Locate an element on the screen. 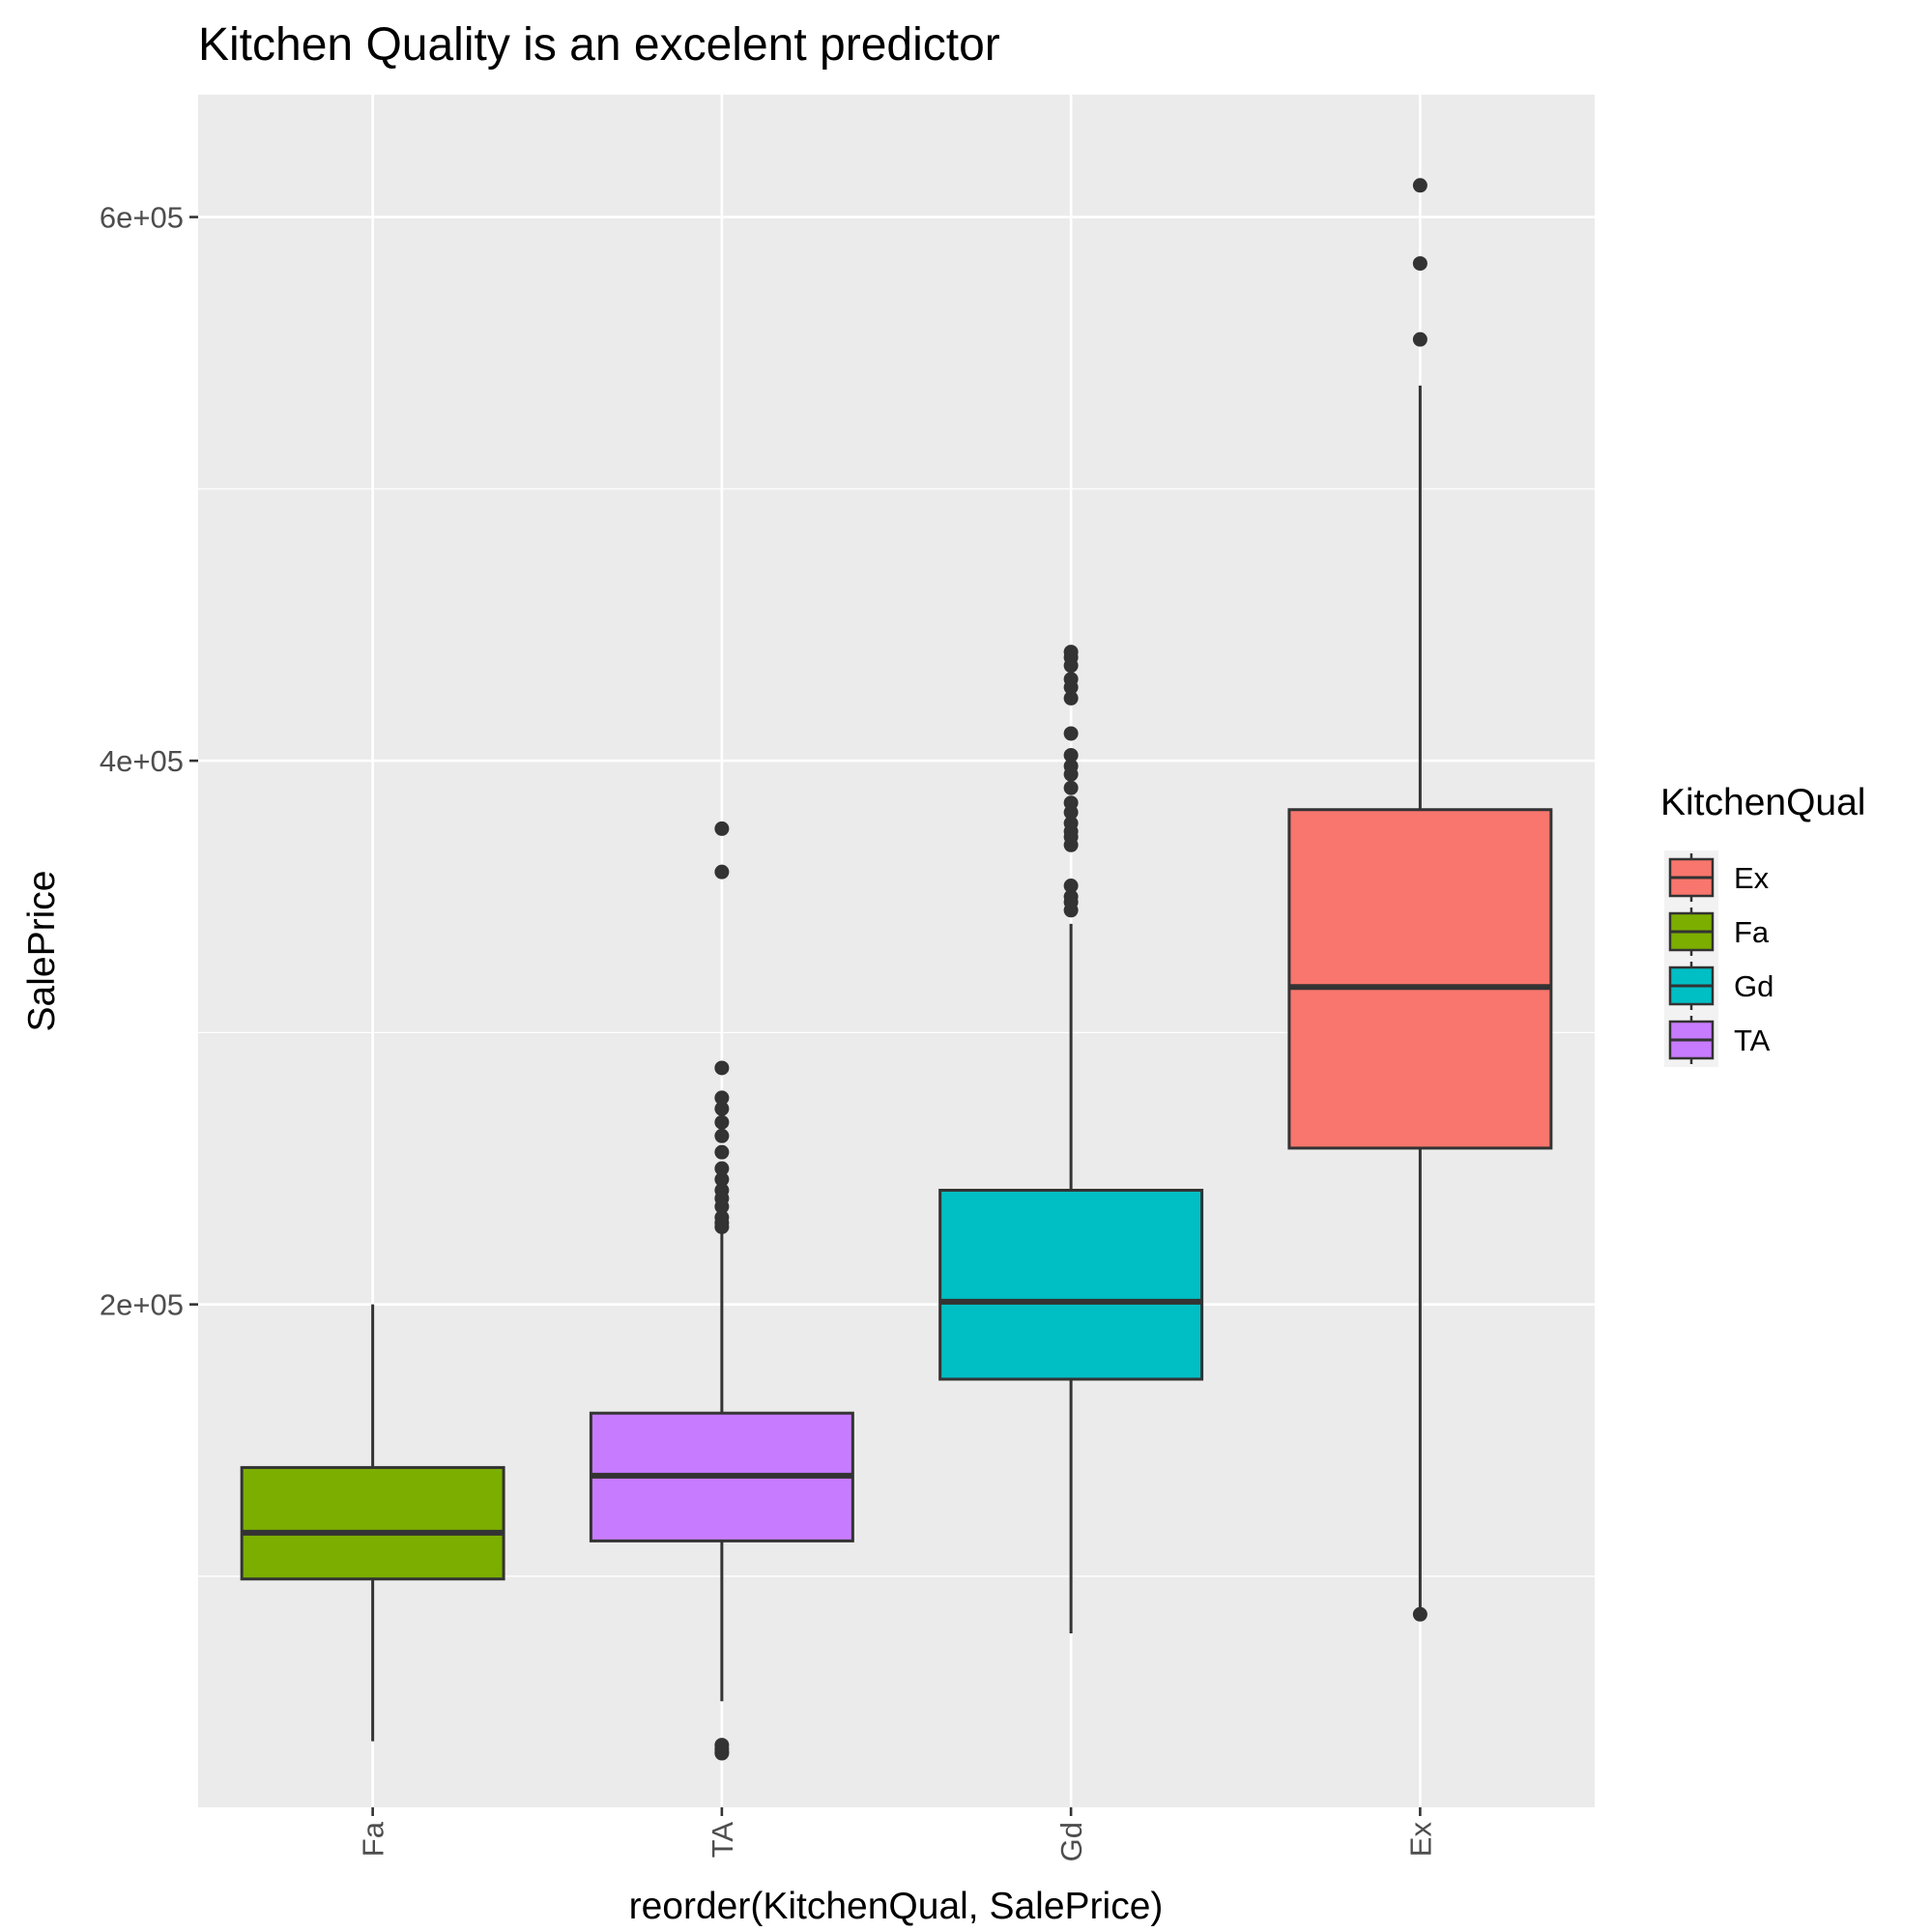 Image resolution: width=1932 pixels, height=1932 pixels. box-Fa is located at coordinates (372, 1523).